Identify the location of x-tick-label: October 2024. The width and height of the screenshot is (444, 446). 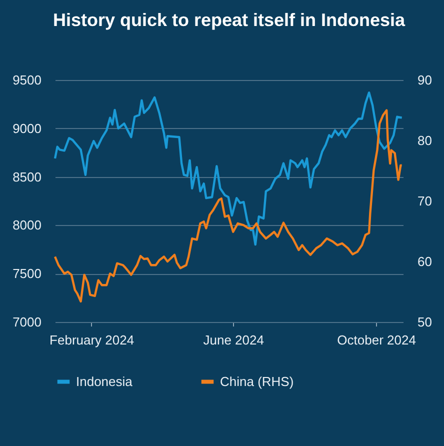
(376, 340).